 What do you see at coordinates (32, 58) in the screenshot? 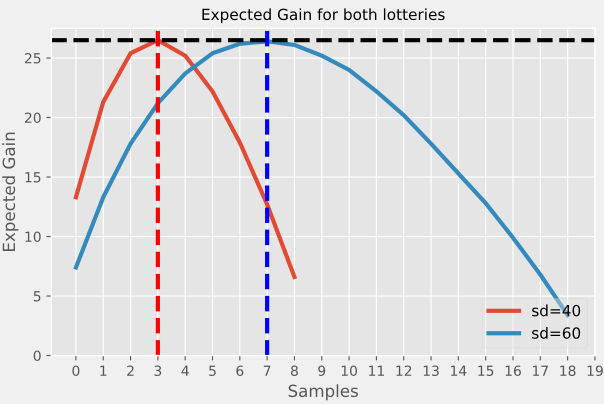
I see `y-tick-label: 25` at bounding box center [32, 58].